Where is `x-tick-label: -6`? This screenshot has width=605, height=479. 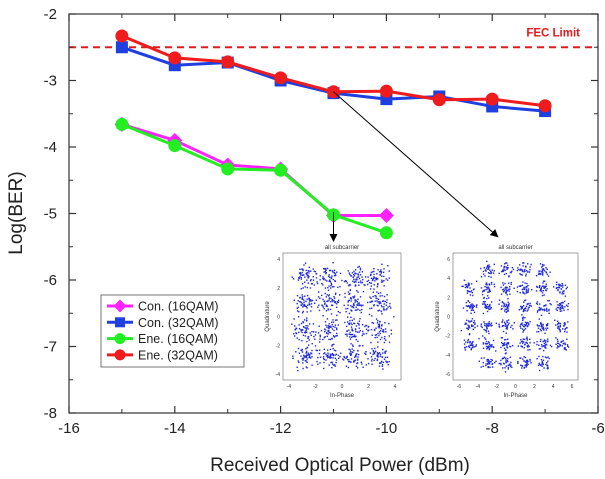 x-tick-label: -6 is located at coordinates (597, 428).